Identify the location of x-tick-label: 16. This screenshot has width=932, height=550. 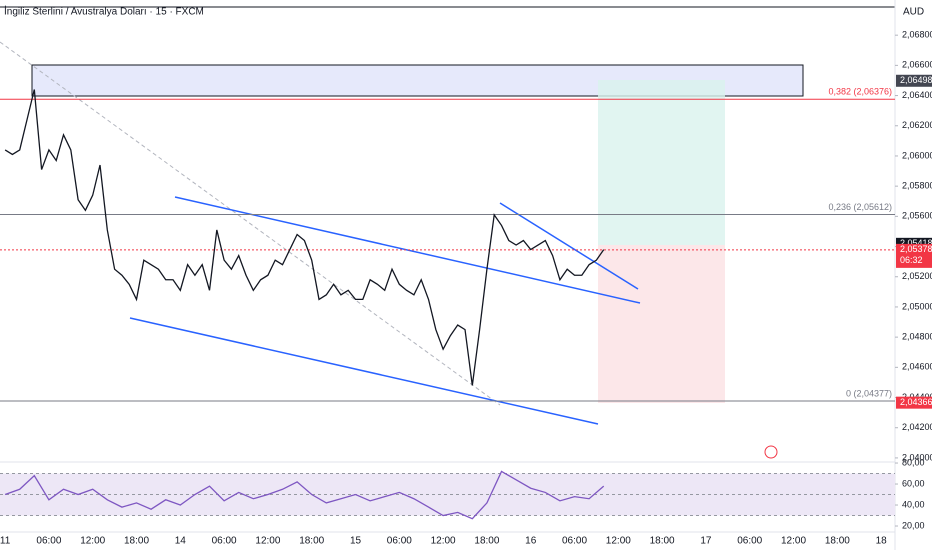
(531, 541).